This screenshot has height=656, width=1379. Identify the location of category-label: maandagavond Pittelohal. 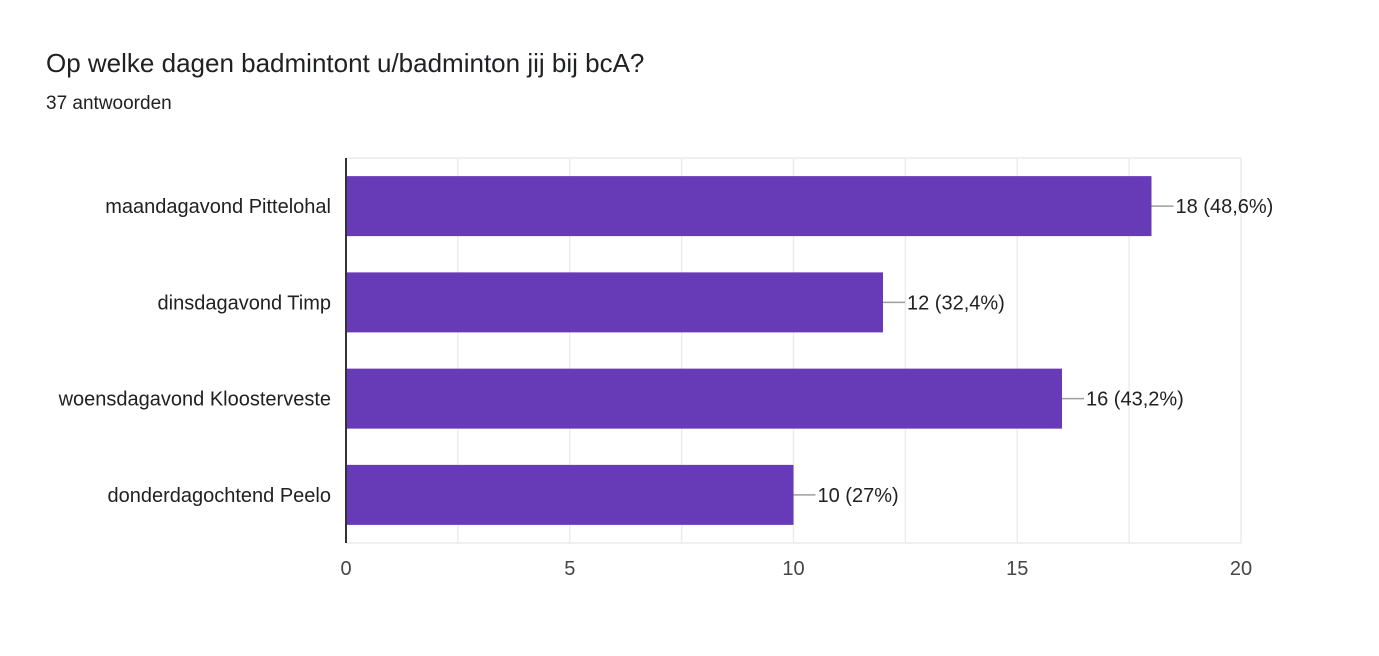
(218, 207).